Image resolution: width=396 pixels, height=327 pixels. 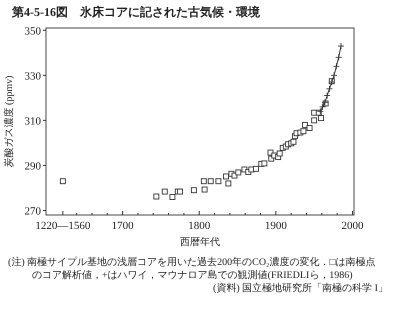 I want to click on text: (注) 南極サイプル基地の浅層コアを用いた過去200年のCO₂濃度の変化．□は南極点のコア解析値，+はハワイ，マウナロア島での観測値(FRIEDLIら，1986), so click(x=192, y=268).